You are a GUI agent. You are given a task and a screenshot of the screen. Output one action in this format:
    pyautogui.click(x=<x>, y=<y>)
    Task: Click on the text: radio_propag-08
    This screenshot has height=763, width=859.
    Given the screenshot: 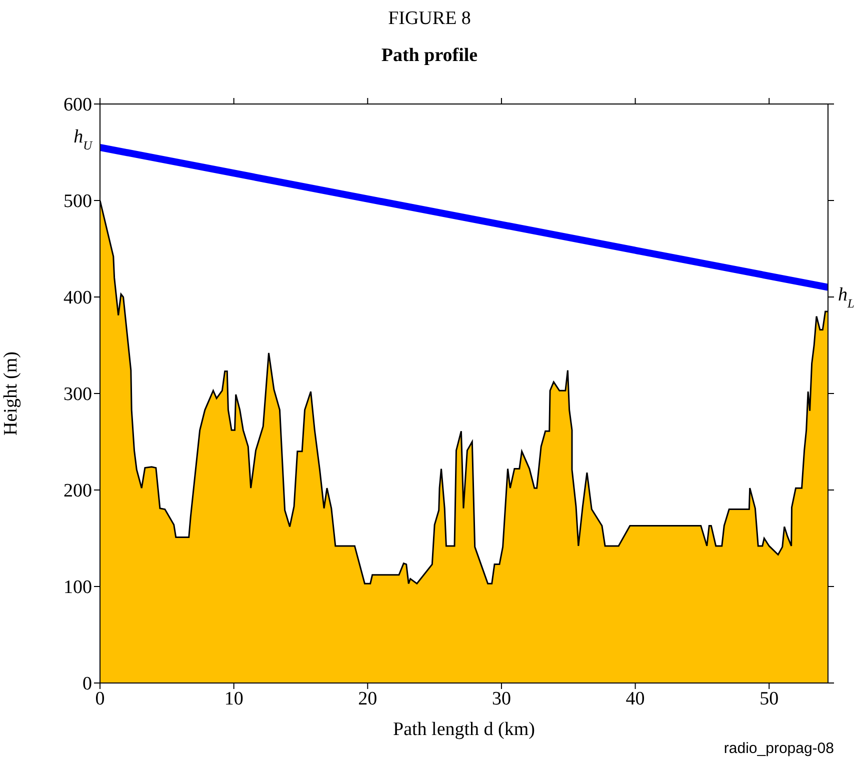 What is the action you would take?
    pyautogui.click(x=779, y=748)
    